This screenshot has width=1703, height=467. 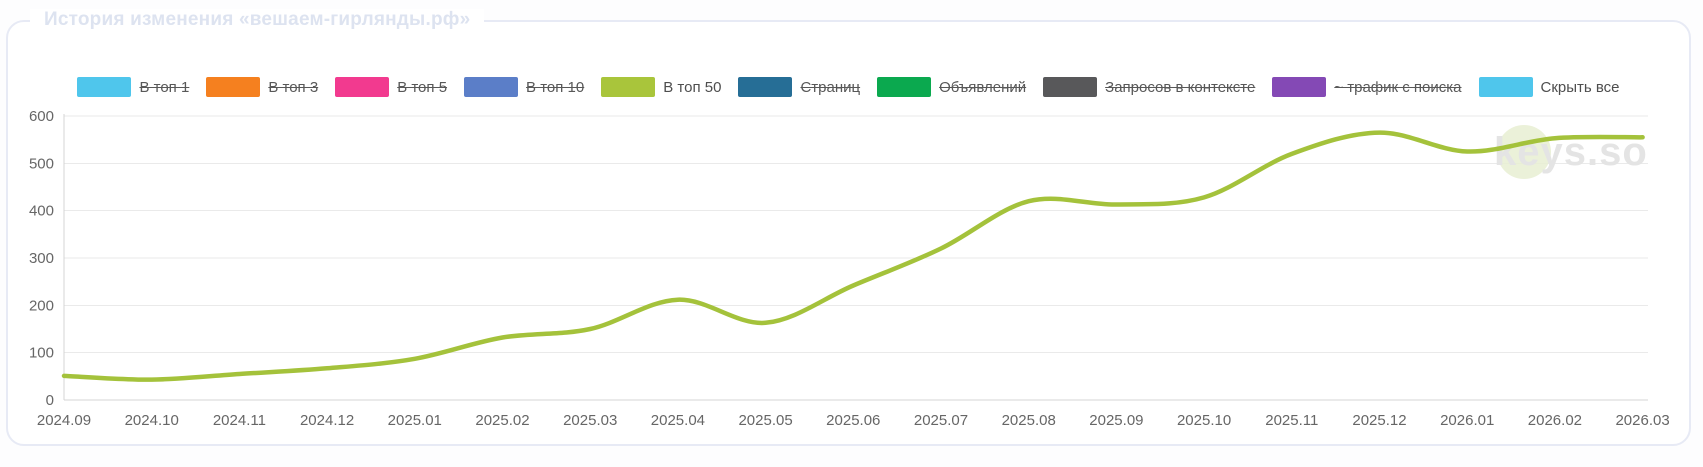 I want to click on y-tick-label: 400, so click(x=41, y=211).